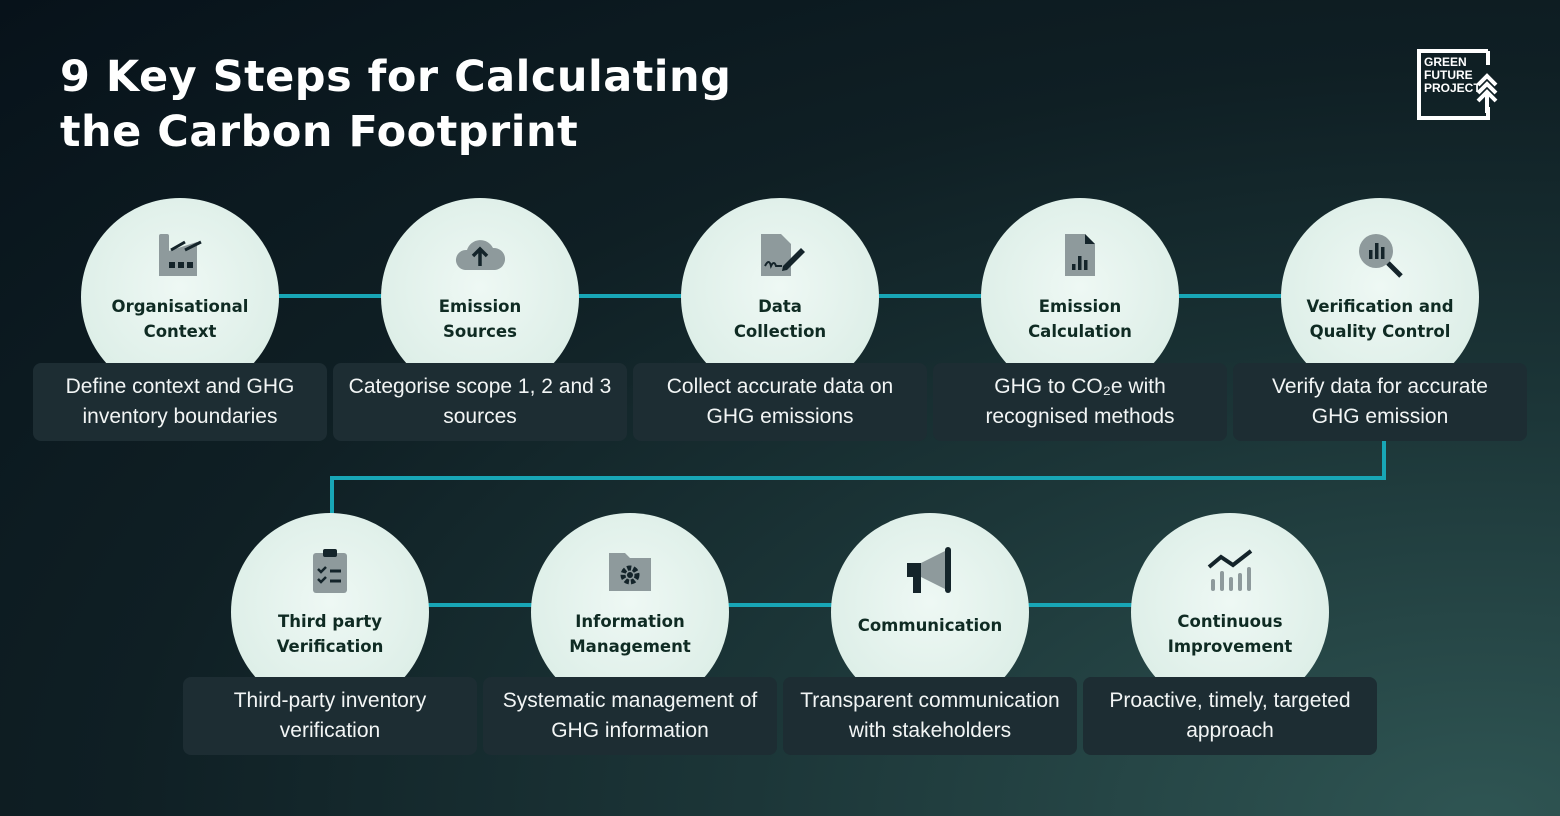 The image size is (1560, 816). I want to click on step-title: Information Management, so click(630, 634).